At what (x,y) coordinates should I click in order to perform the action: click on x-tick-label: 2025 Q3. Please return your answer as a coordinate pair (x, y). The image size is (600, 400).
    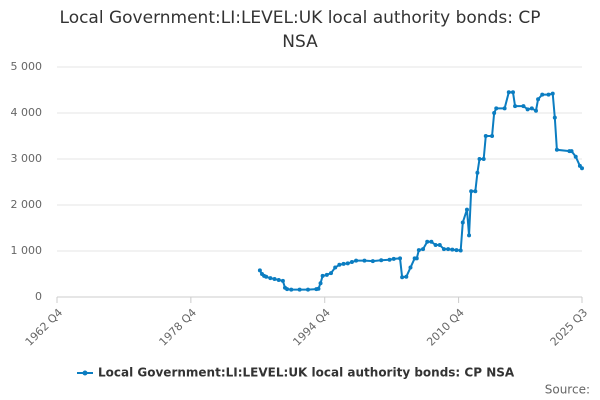
    Looking at the image, I should click on (569, 327).